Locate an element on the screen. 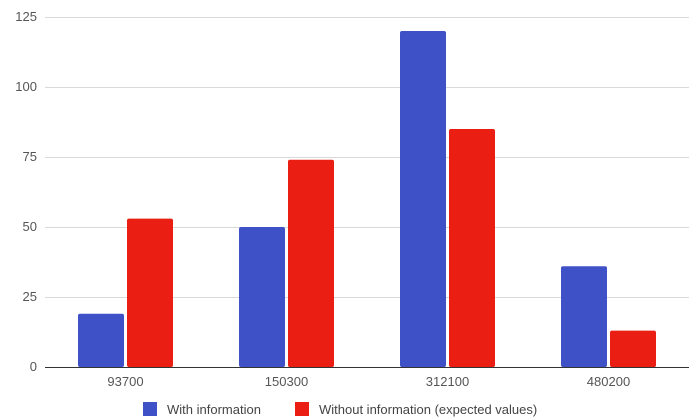 The height and width of the screenshot is (420, 691). y-tick-label: 125 is located at coordinates (26, 16).